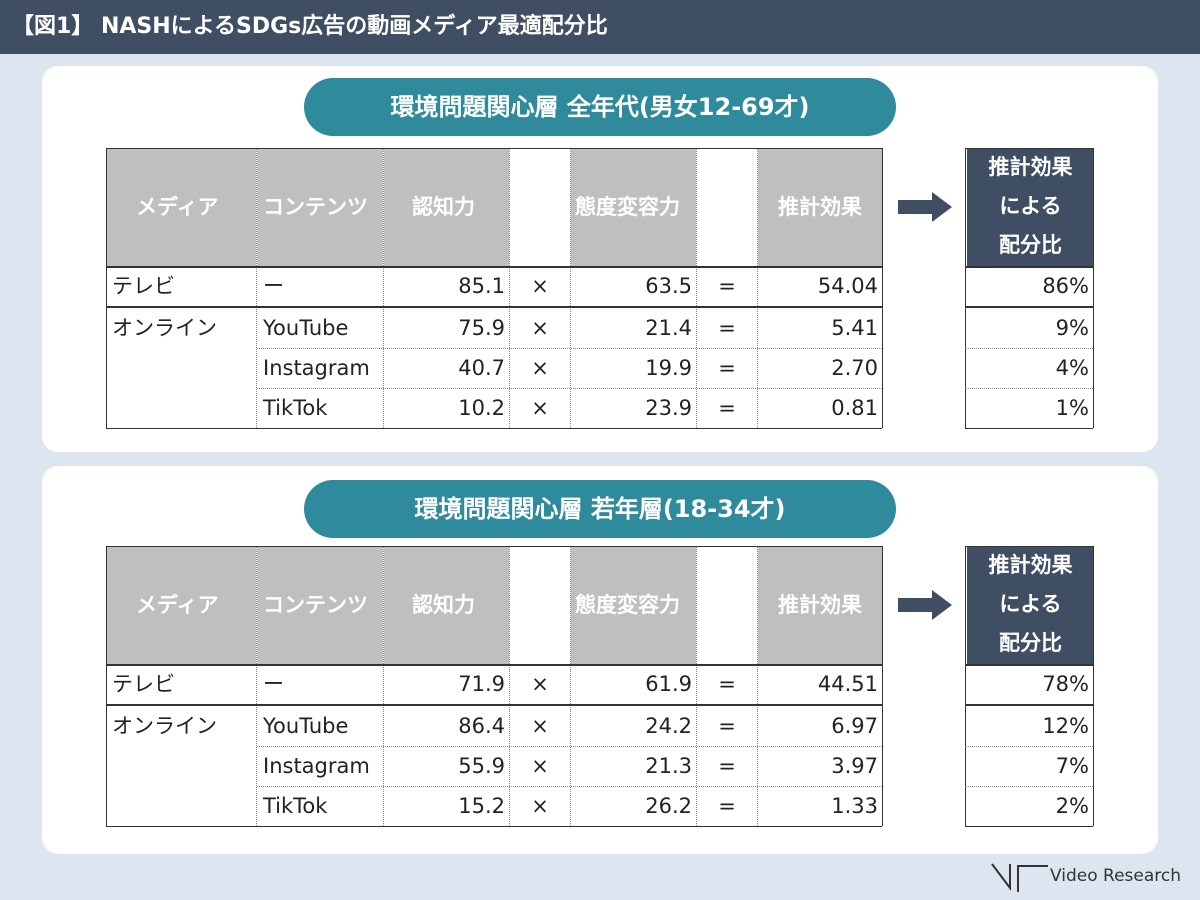 This screenshot has height=900, width=1200. Describe the element at coordinates (481, 806) in the screenshot. I see `cell-awareness: 15.2` at that location.